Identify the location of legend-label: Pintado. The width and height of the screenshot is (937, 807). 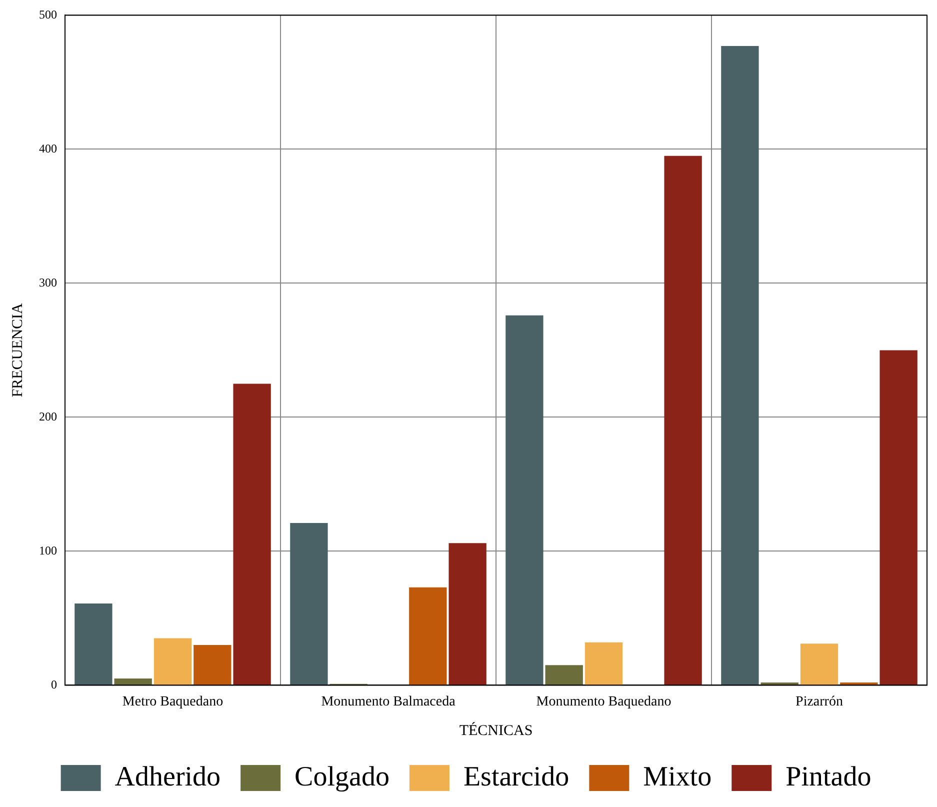
(829, 776).